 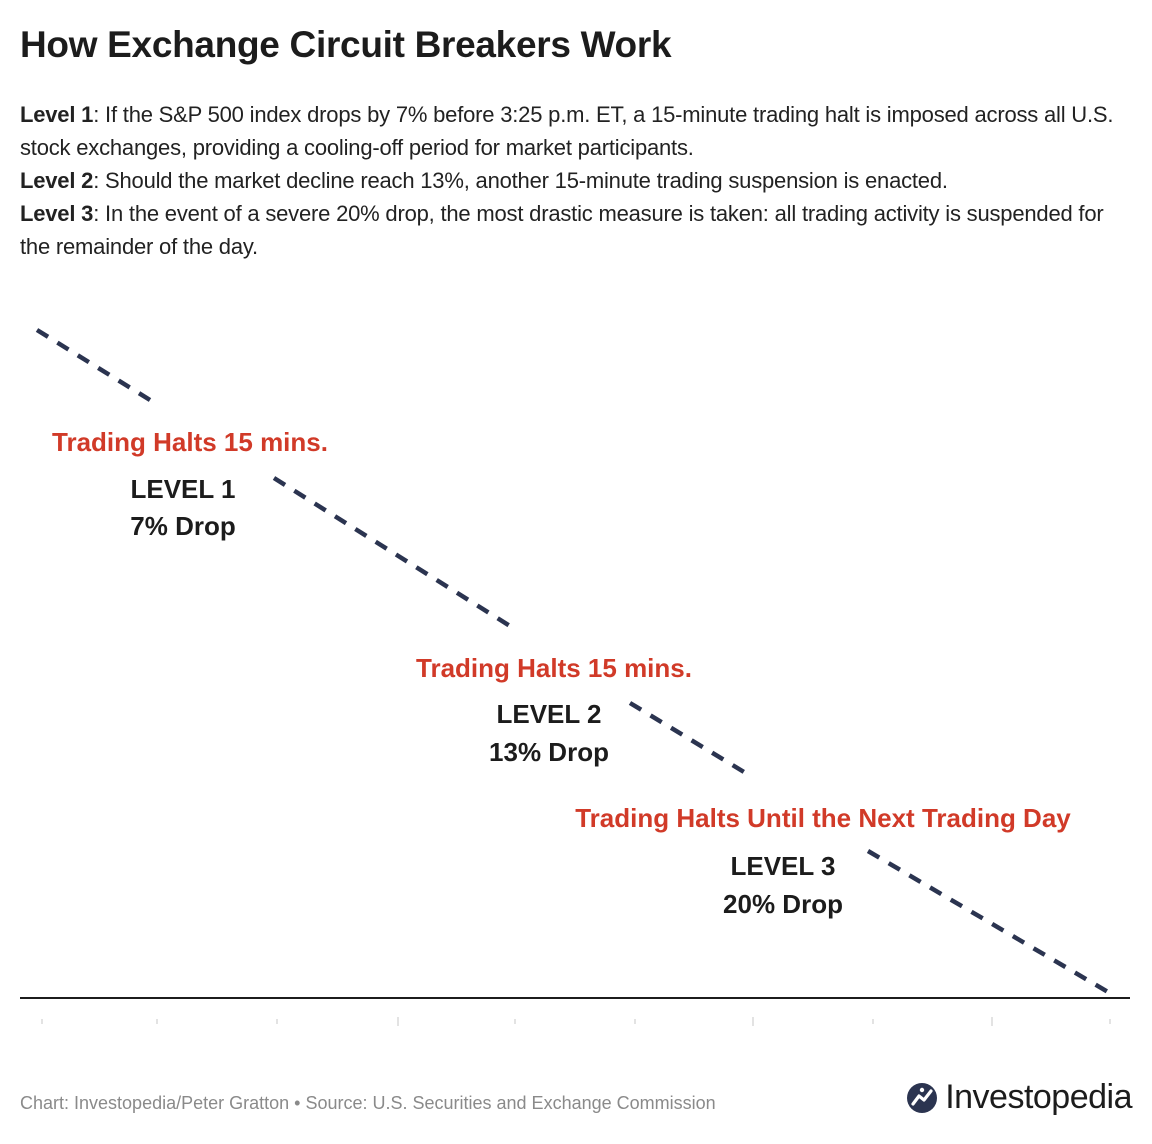 What do you see at coordinates (823, 818) in the screenshot?
I see `level-3-halt-label: Trading Halts Until the Next Trading Day` at bounding box center [823, 818].